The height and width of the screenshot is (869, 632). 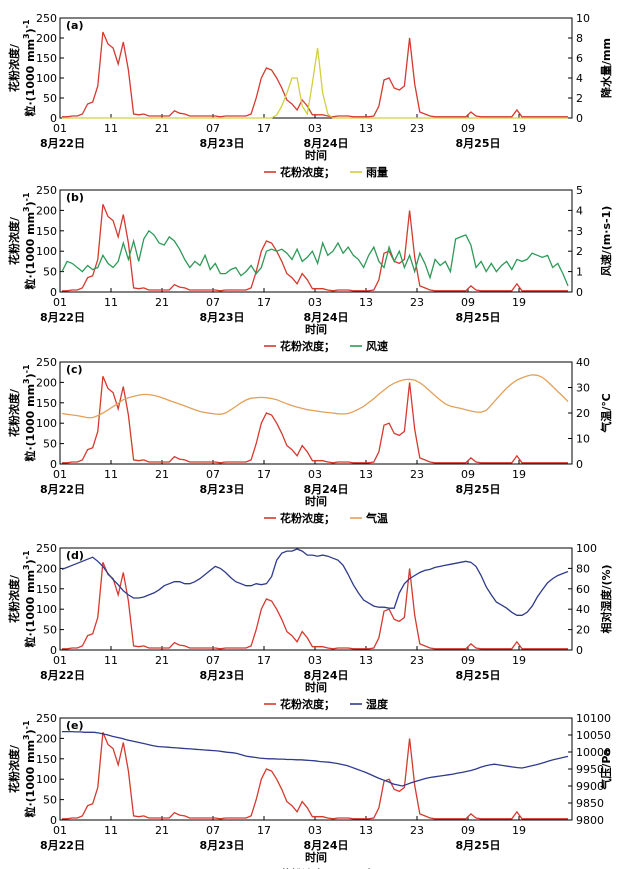 What do you see at coordinates (75, 197) in the screenshot?
I see `panel-label: (b)` at bounding box center [75, 197].